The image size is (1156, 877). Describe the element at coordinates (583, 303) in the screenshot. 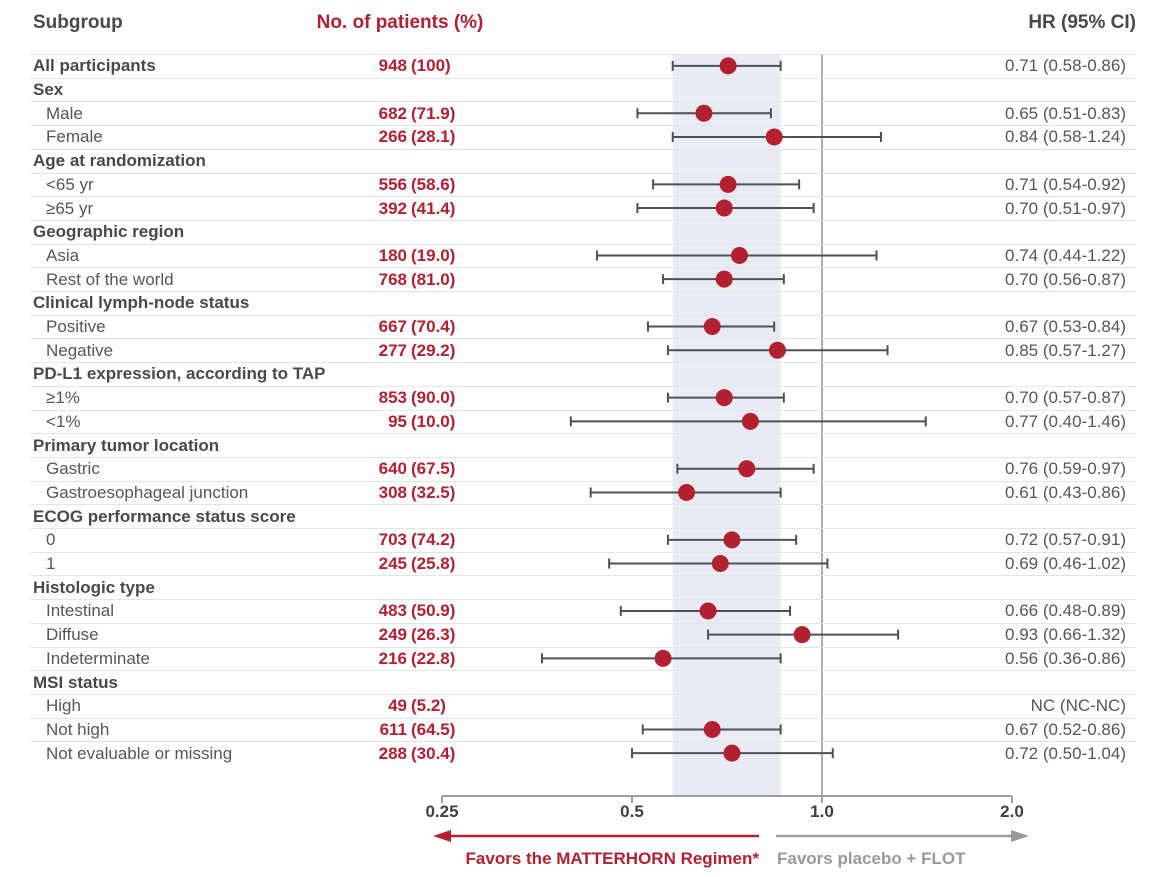

I see `table-row: Clinical lymph-node status` at that location.